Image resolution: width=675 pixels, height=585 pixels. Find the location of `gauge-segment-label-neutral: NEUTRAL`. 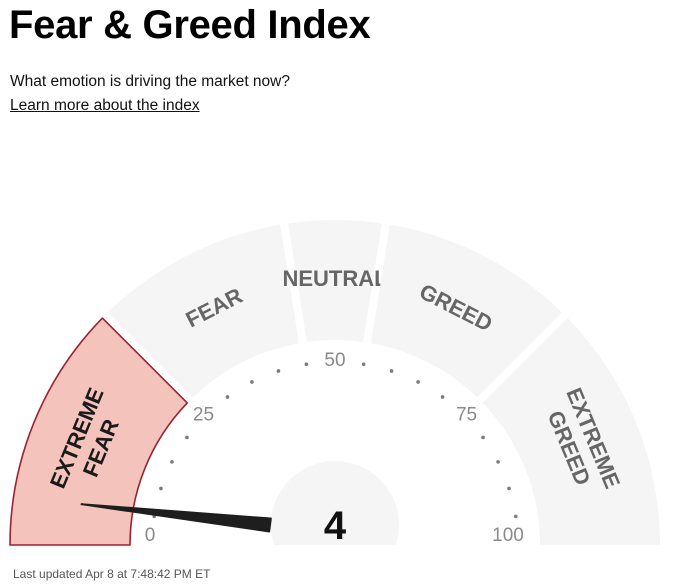

gauge-segment-label-neutral: NEUTRAL is located at coordinates (334, 278).